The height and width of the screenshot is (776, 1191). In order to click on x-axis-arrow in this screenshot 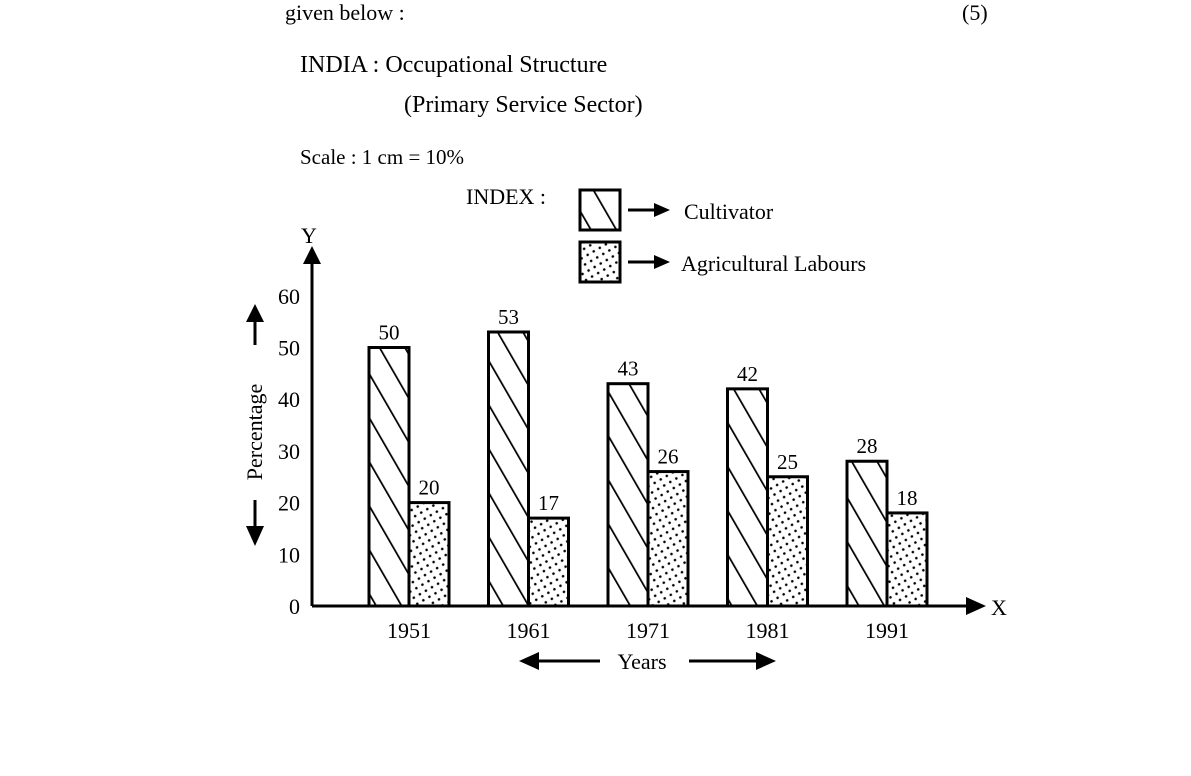, I will do `click(976, 606)`.